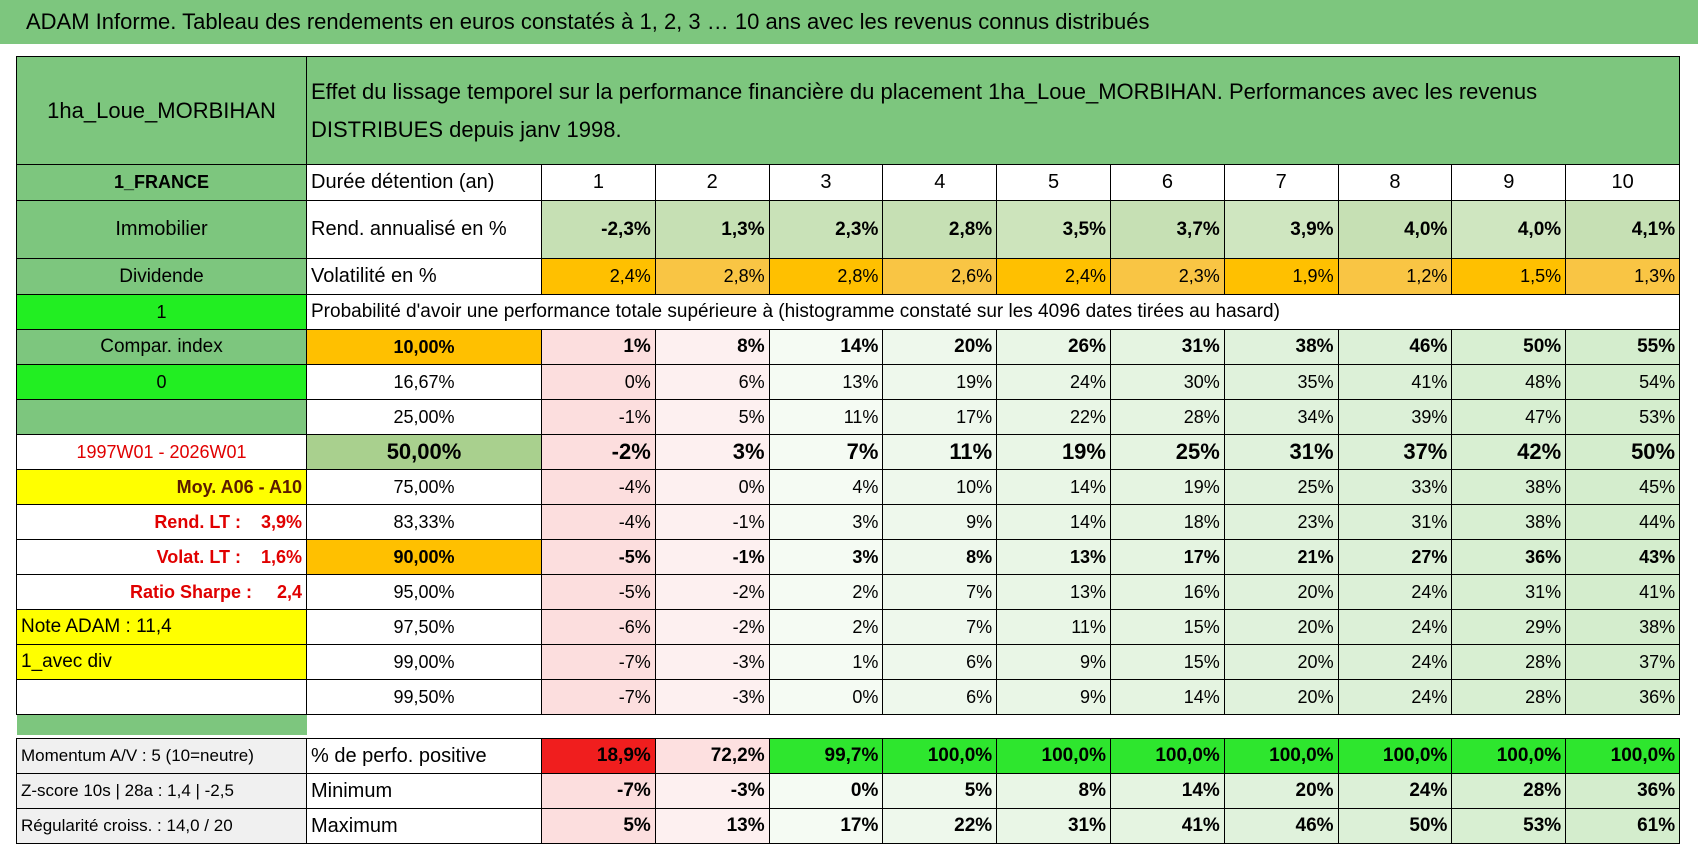 The image size is (1698, 848). I want to click on table-cell: 9, so click(1509, 182).